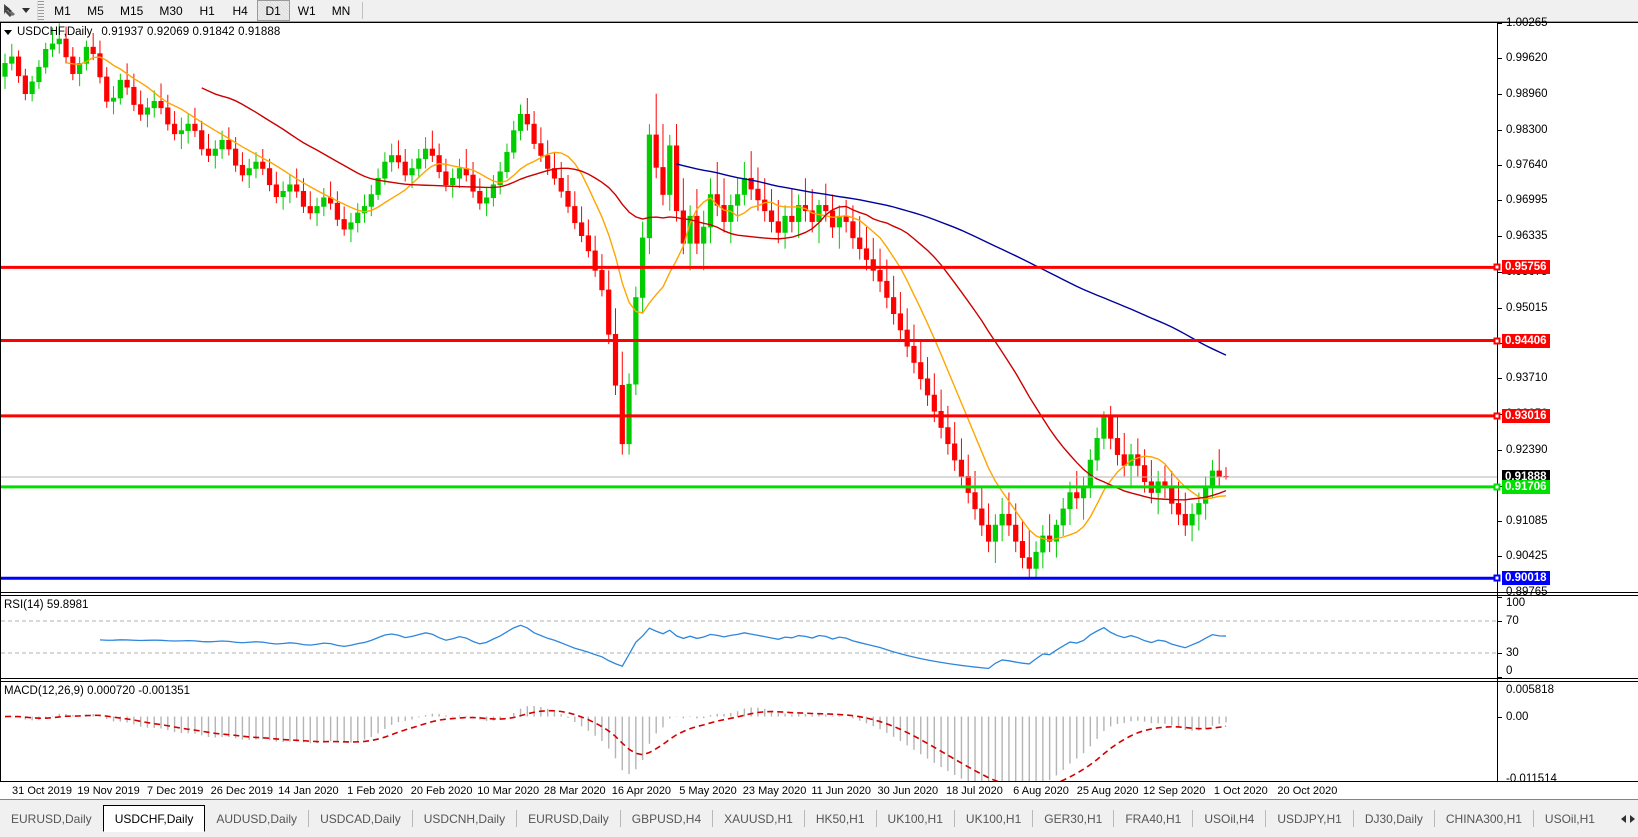 The width and height of the screenshot is (1638, 837). Describe the element at coordinates (241, 791) in the screenshot. I see `date-tick-label: 26 Dec 2019` at that location.